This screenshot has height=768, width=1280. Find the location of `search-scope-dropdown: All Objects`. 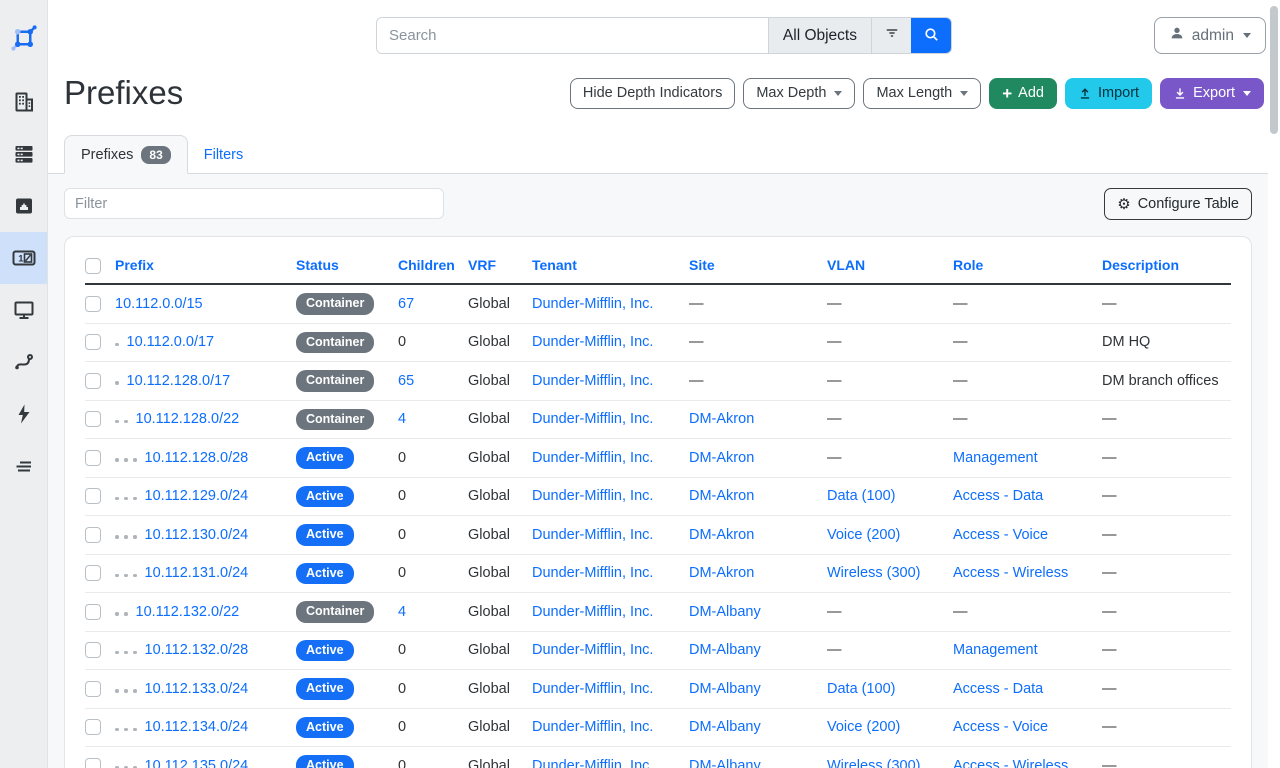

search-scope-dropdown: All Objects is located at coordinates (819, 35).